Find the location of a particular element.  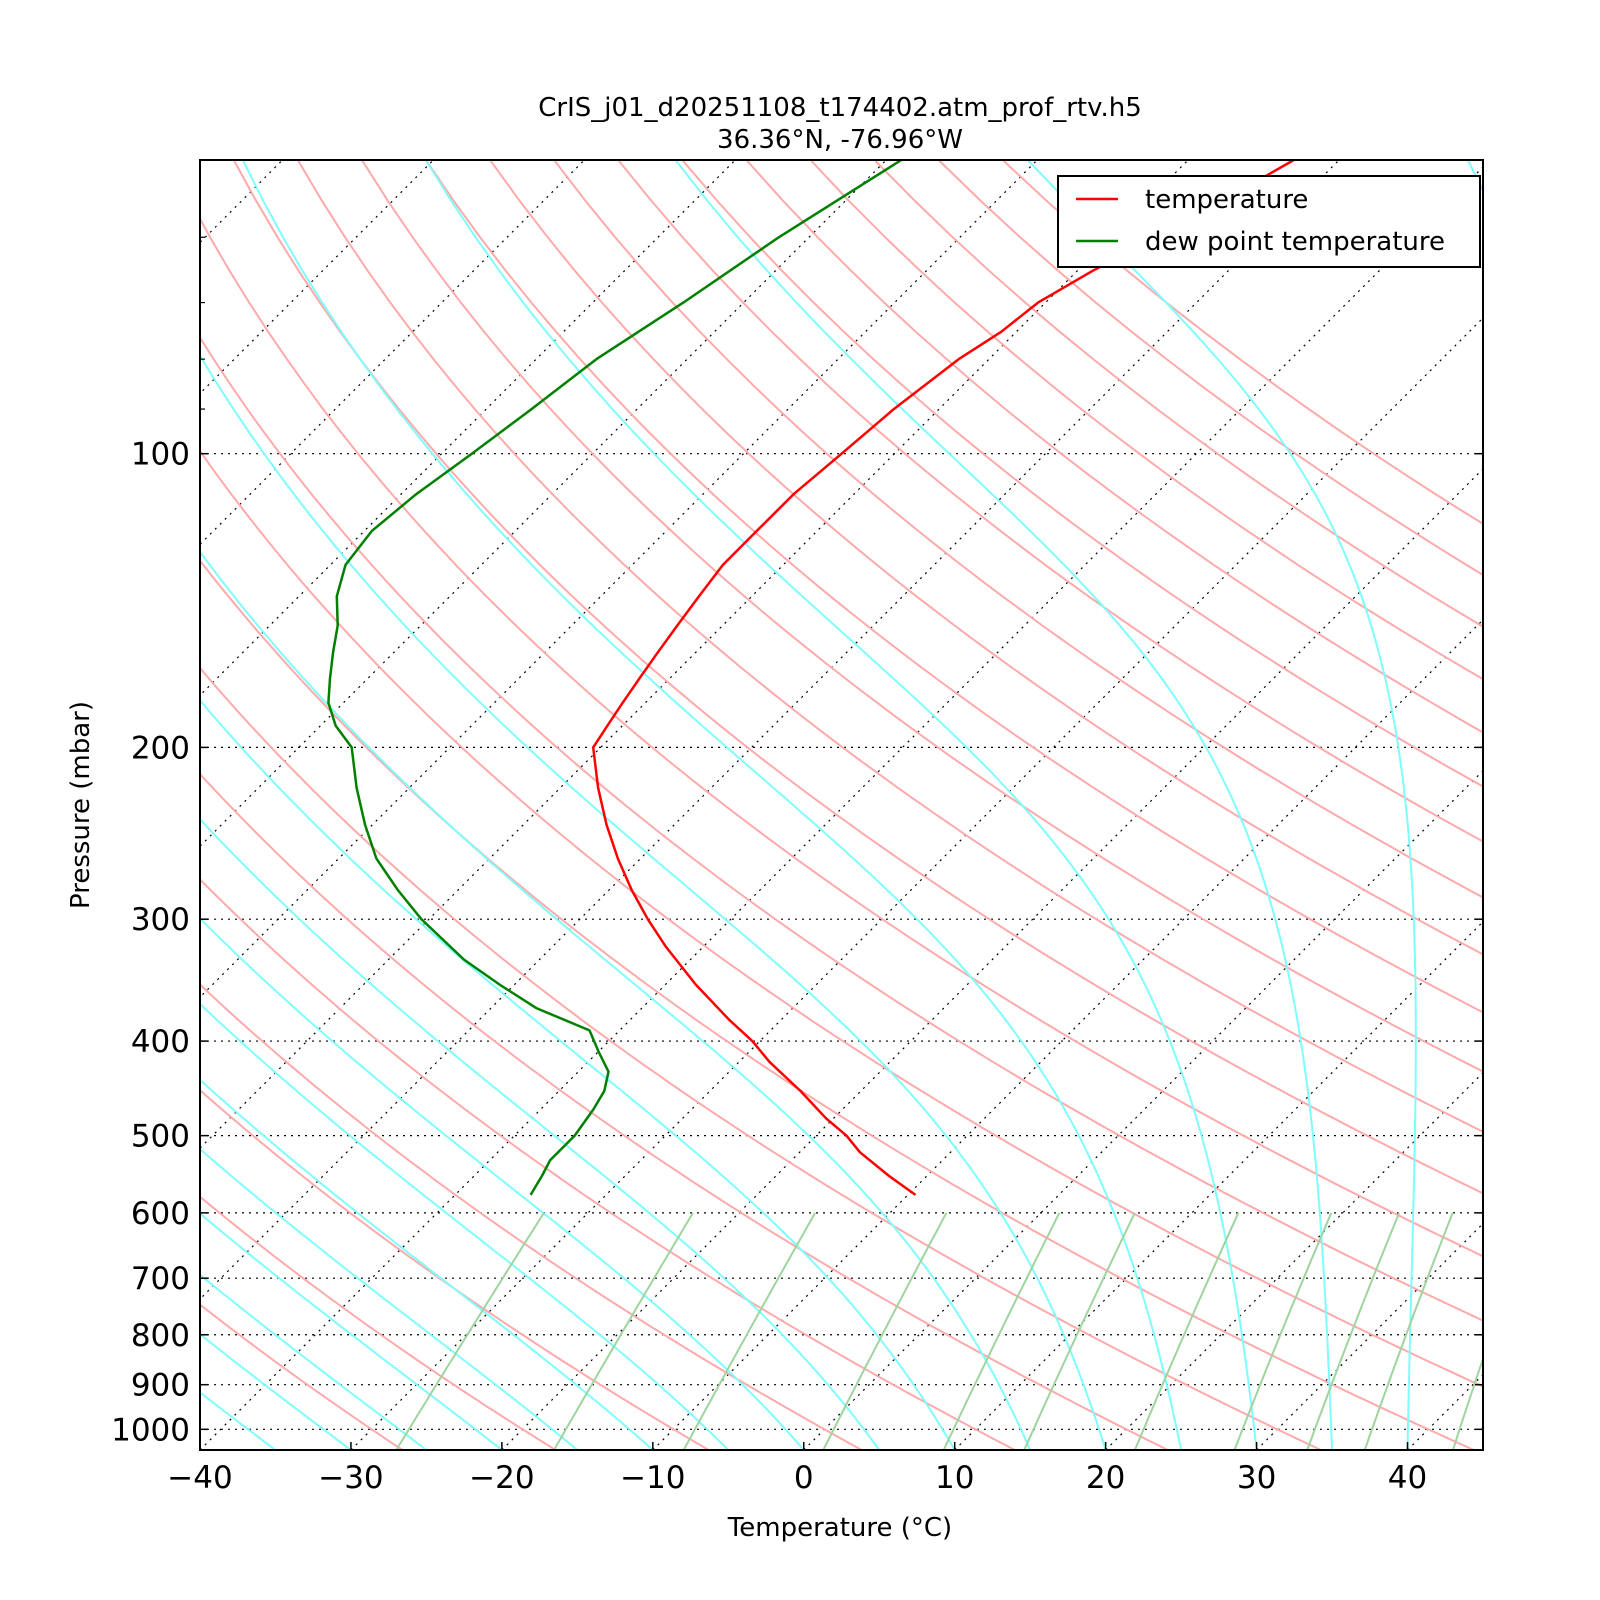

y-tick-label: 400 is located at coordinates (160, 1042).